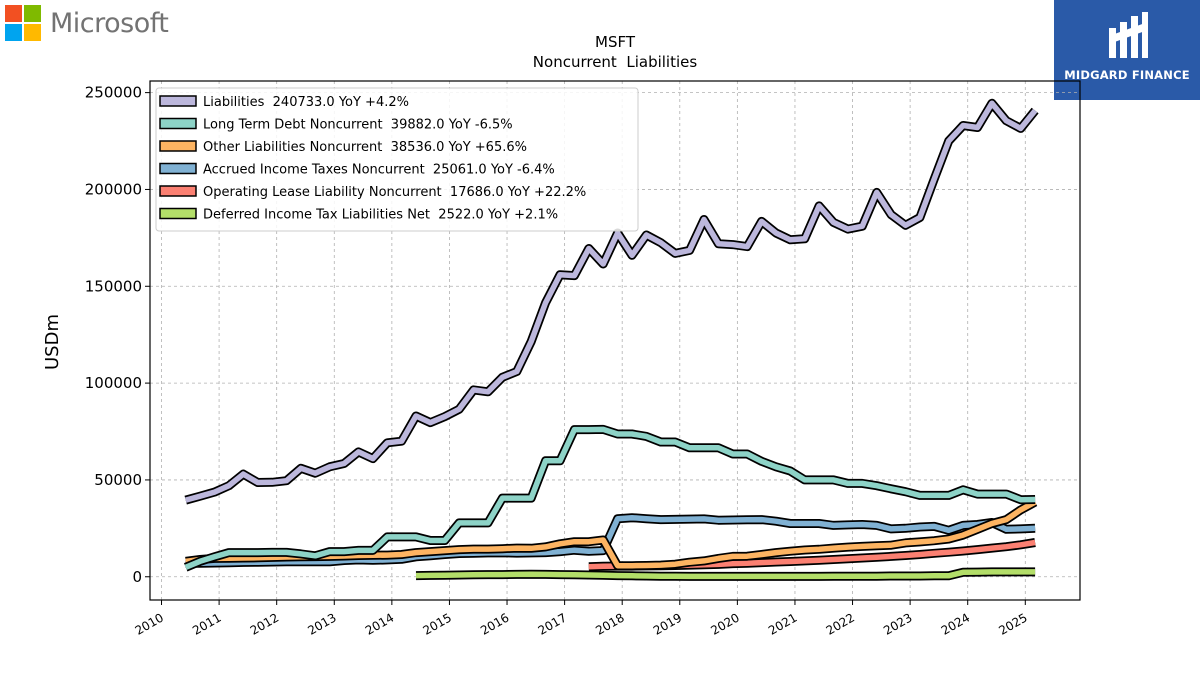 Image resolution: width=1200 pixels, height=675 pixels. I want to click on x-tick-label: 2013, so click(321, 623).